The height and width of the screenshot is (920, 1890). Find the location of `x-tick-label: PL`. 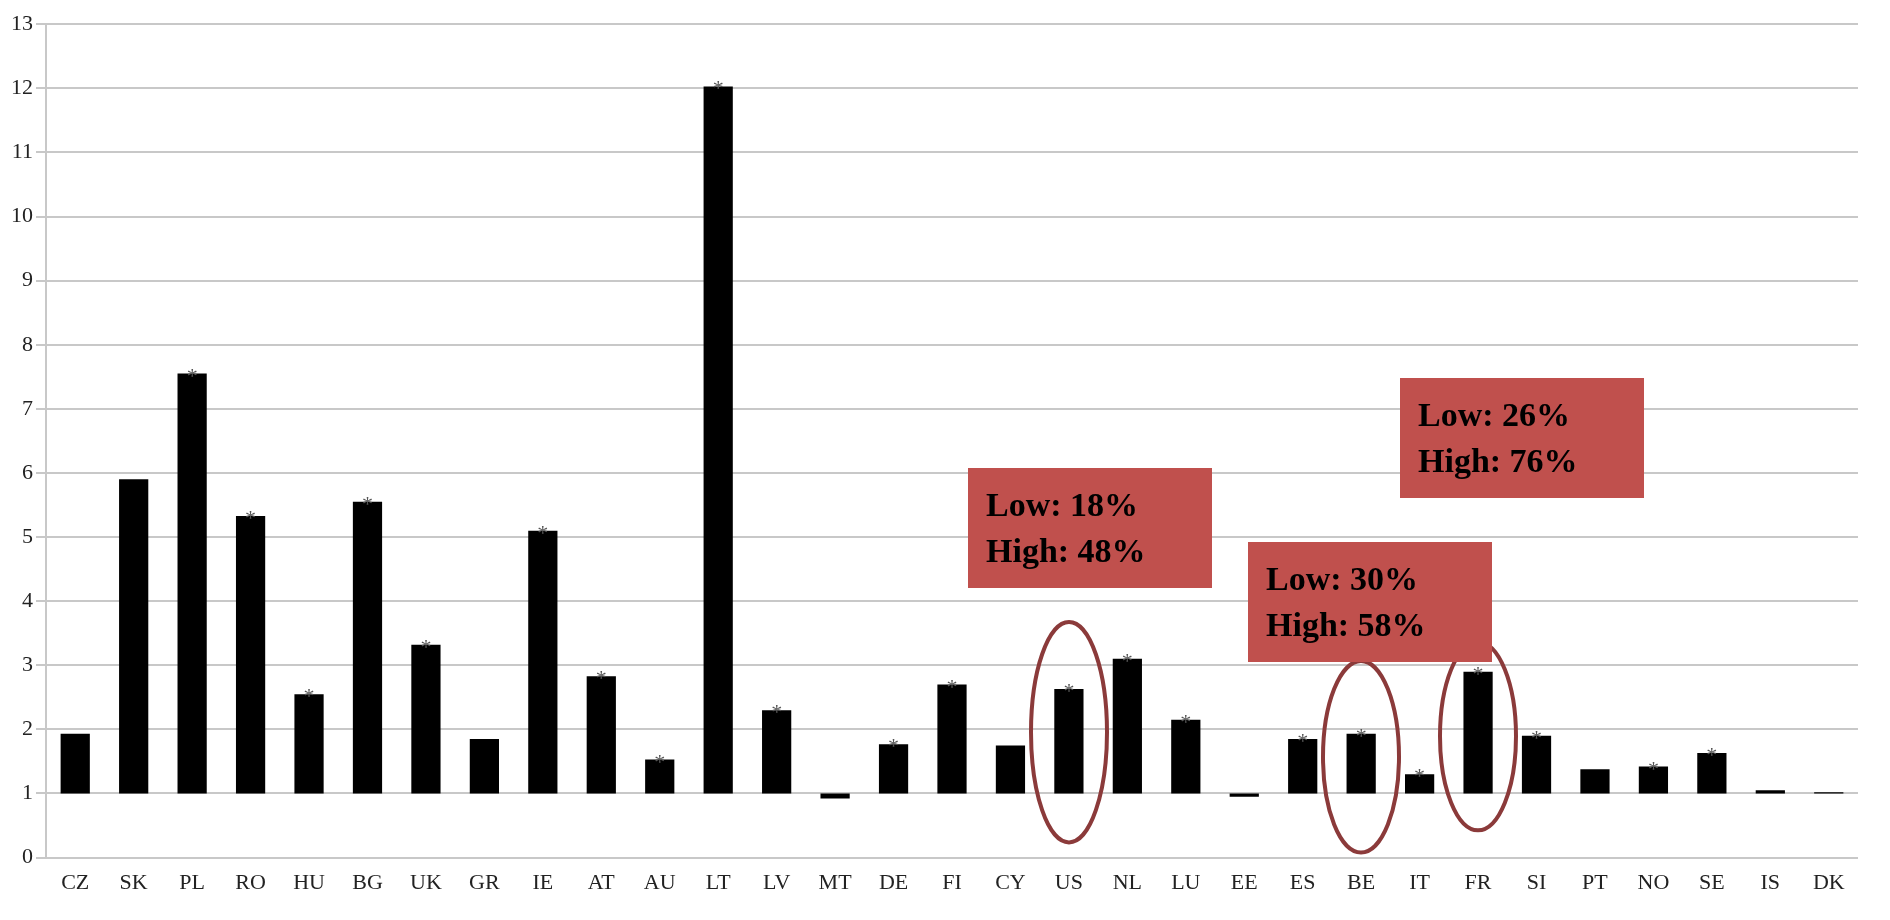

x-tick-label: PL is located at coordinates (192, 881).